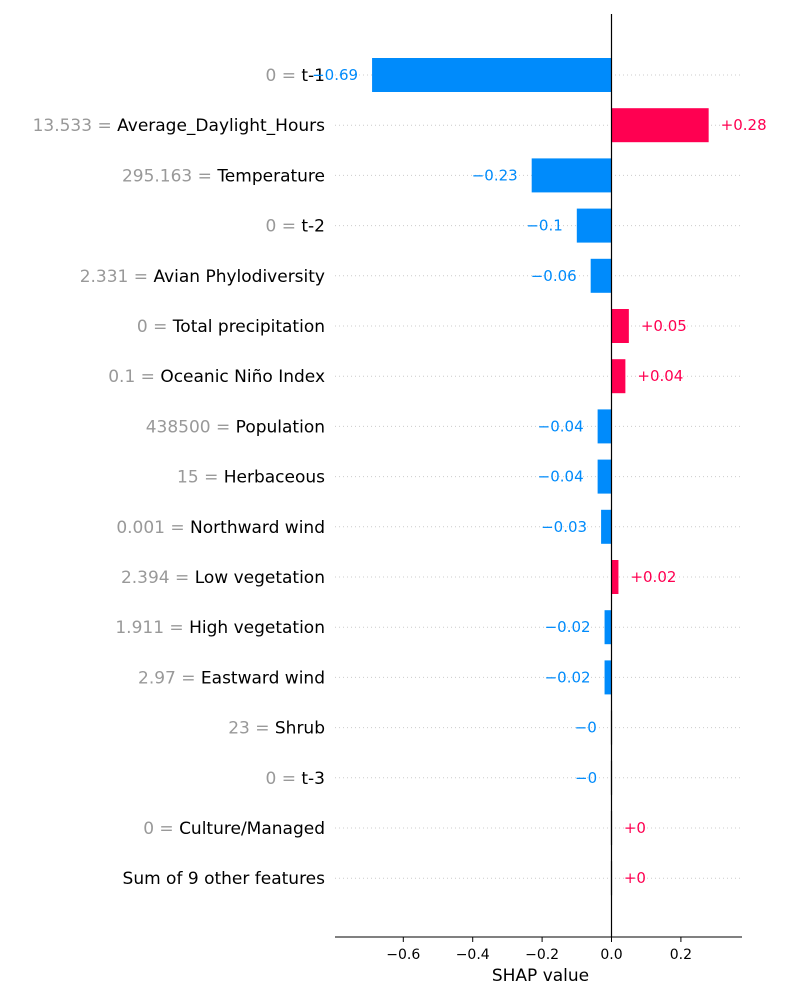  What do you see at coordinates (544, 226) in the screenshot?
I see `value-label: −0.1` at bounding box center [544, 226].